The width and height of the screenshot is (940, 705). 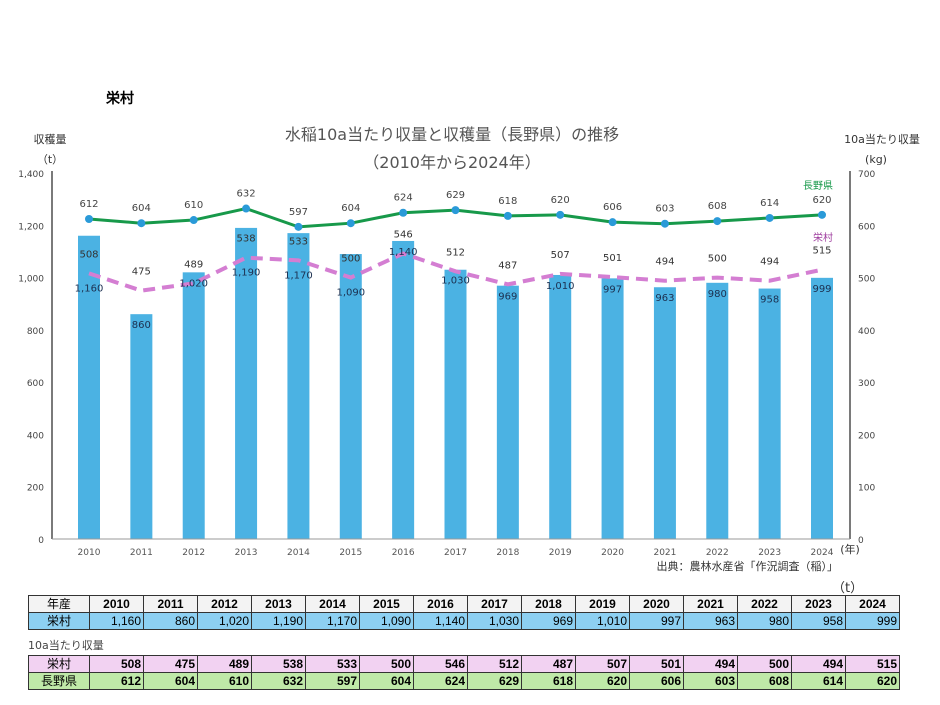 What do you see at coordinates (141, 325) in the screenshot?
I see `bar-data-label: 860` at bounding box center [141, 325].